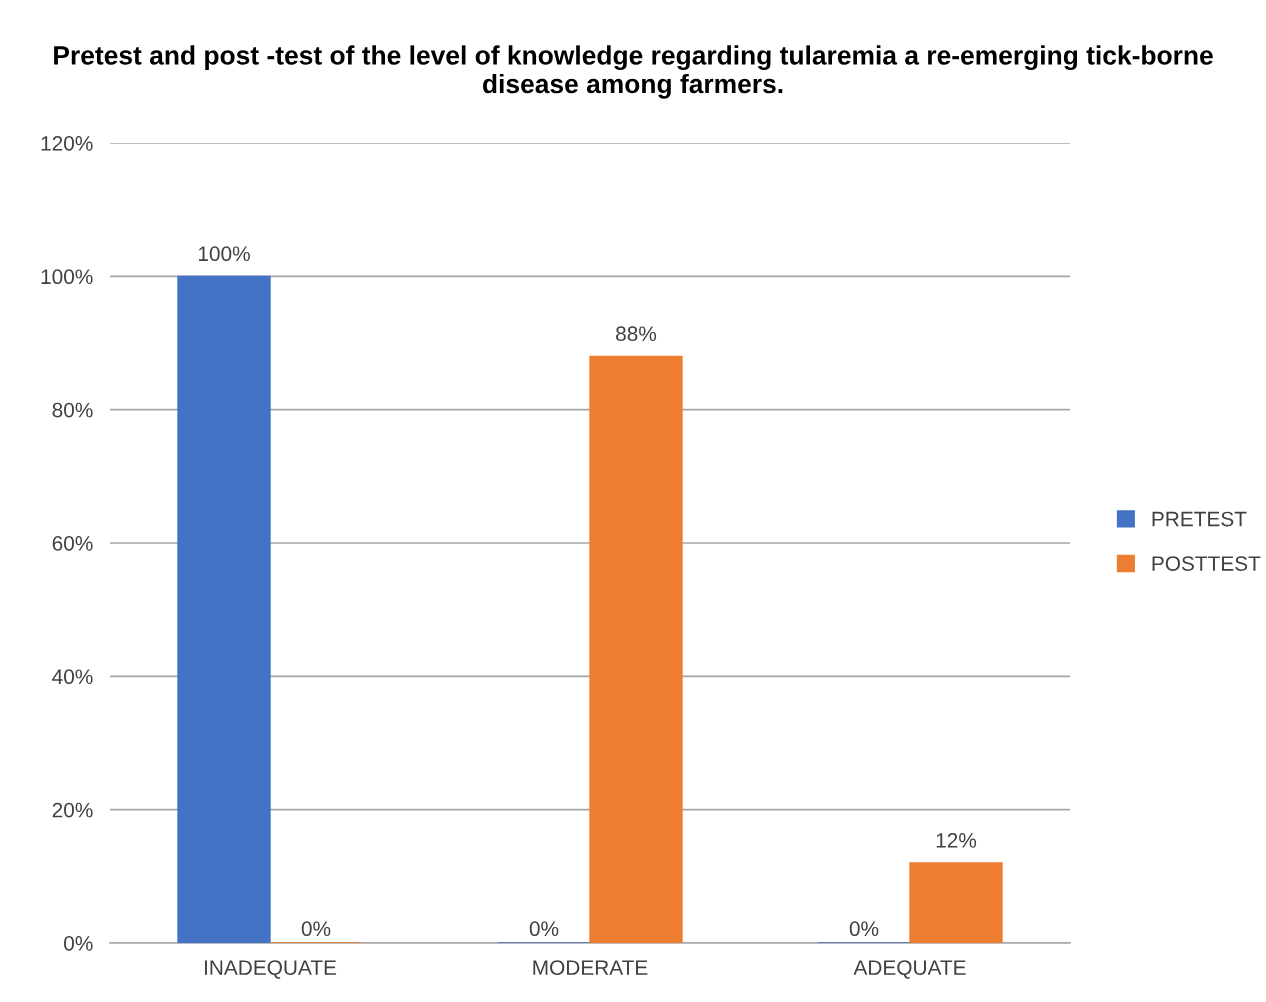 The height and width of the screenshot is (1002, 1266). I want to click on y-tick-label: 60%, so click(72, 543).